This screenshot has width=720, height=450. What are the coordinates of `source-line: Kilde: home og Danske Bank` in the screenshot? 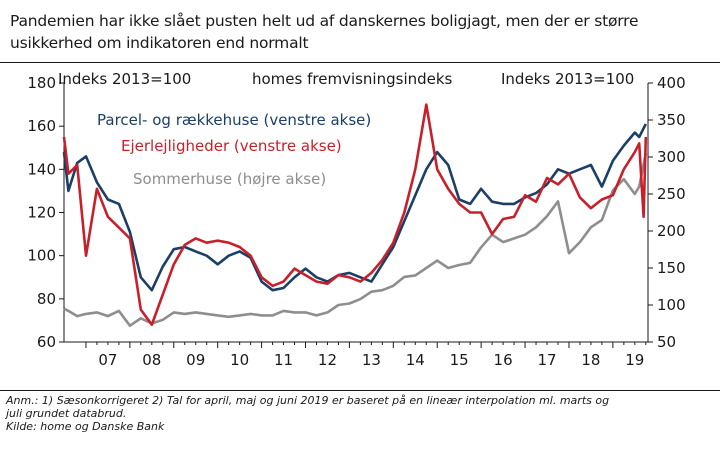 It's located at (85, 426).